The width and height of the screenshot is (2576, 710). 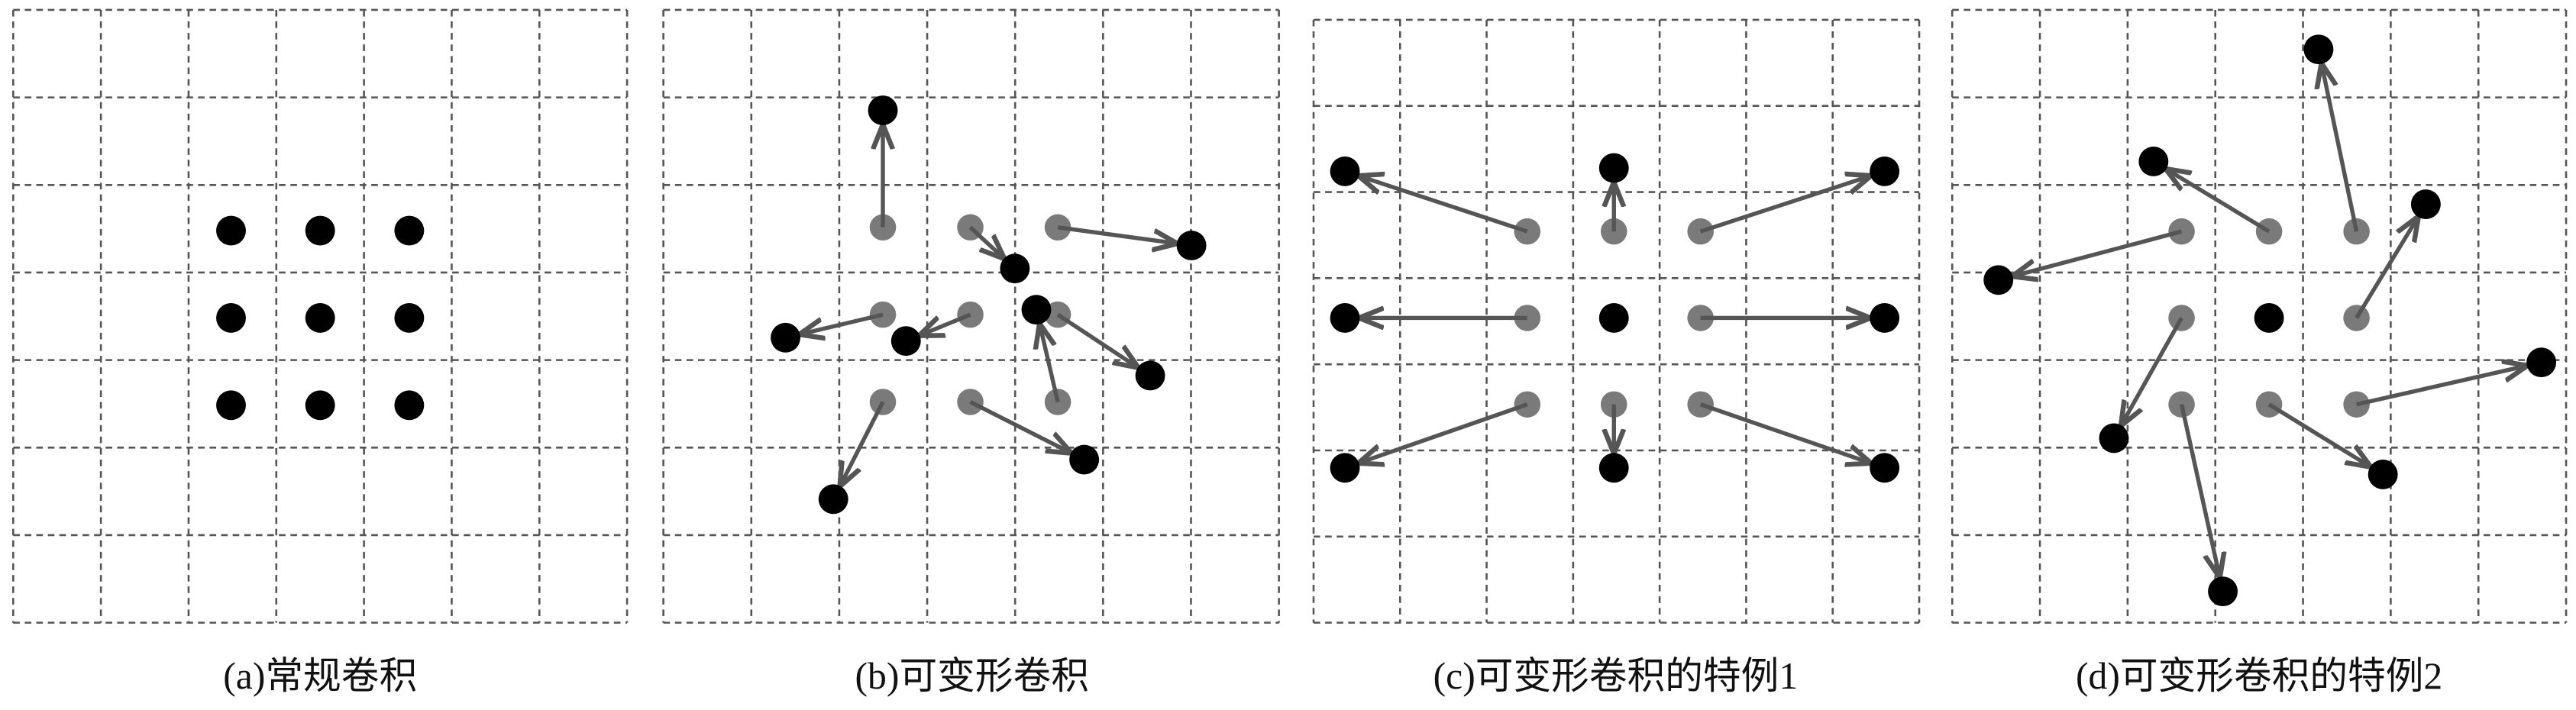 I want to click on caption: (b)可变形卷积, so click(x=972, y=676).